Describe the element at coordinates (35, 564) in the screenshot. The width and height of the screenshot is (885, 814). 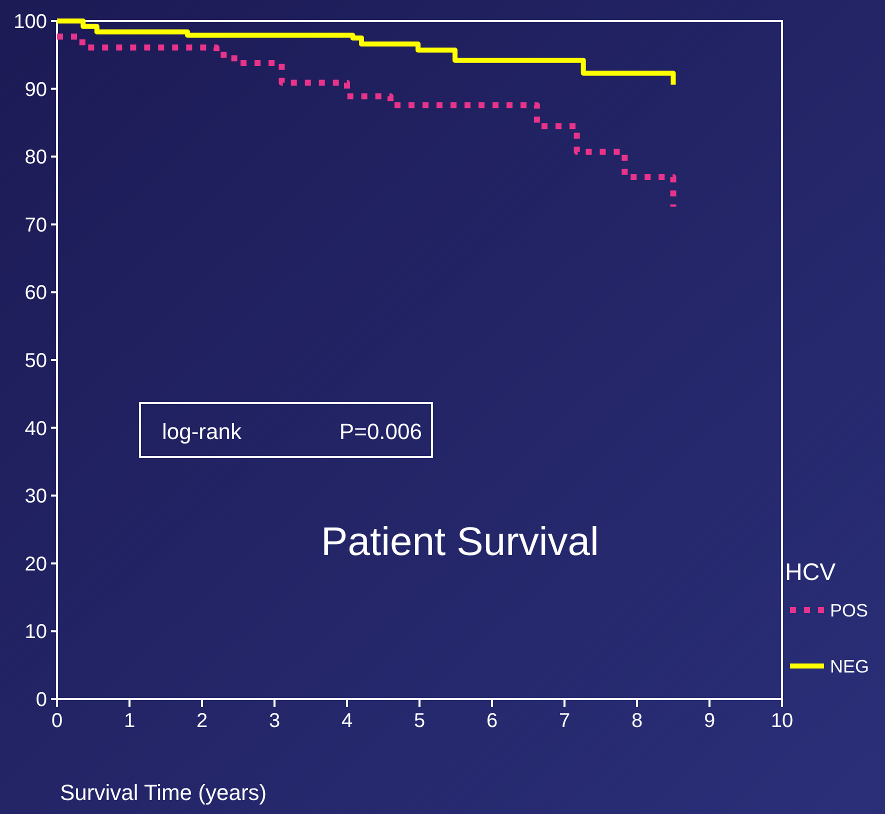
I see `y-tick-label: 20` at that location.